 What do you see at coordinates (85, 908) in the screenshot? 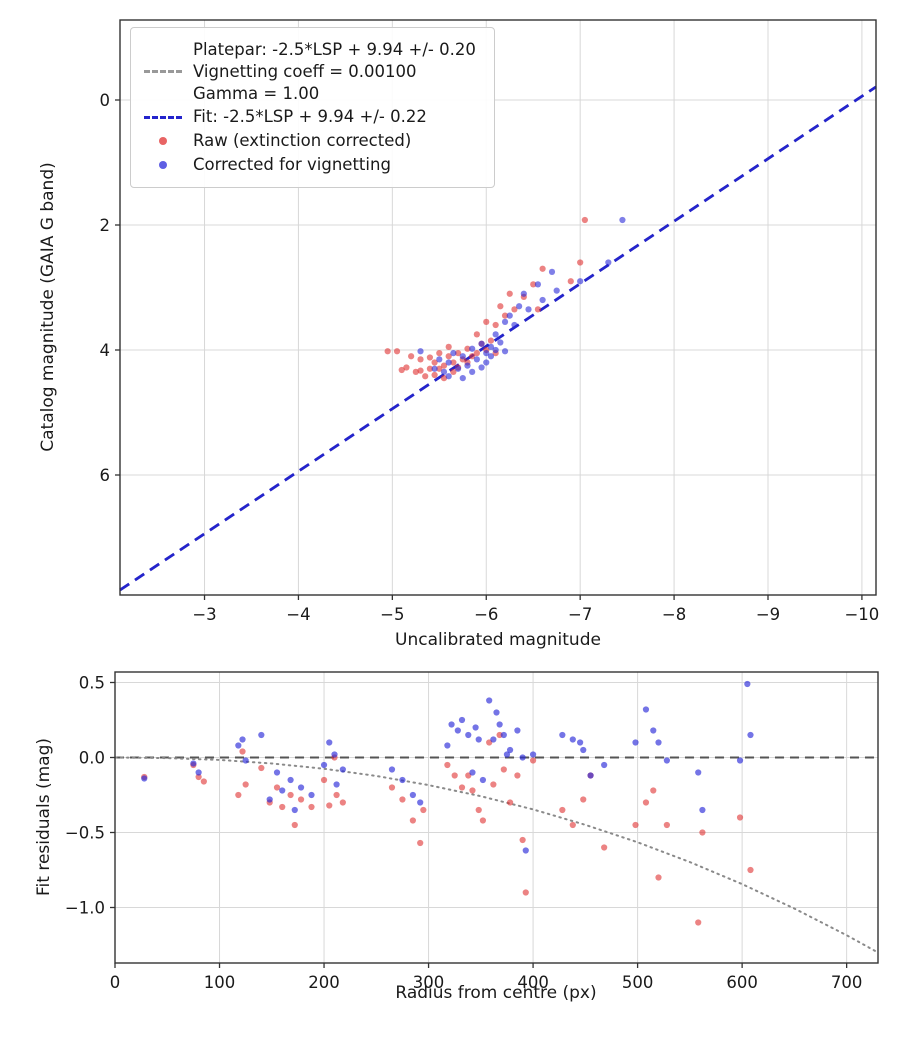
I see `tick-label-y: −1.0` at bounding box center [85, 908].